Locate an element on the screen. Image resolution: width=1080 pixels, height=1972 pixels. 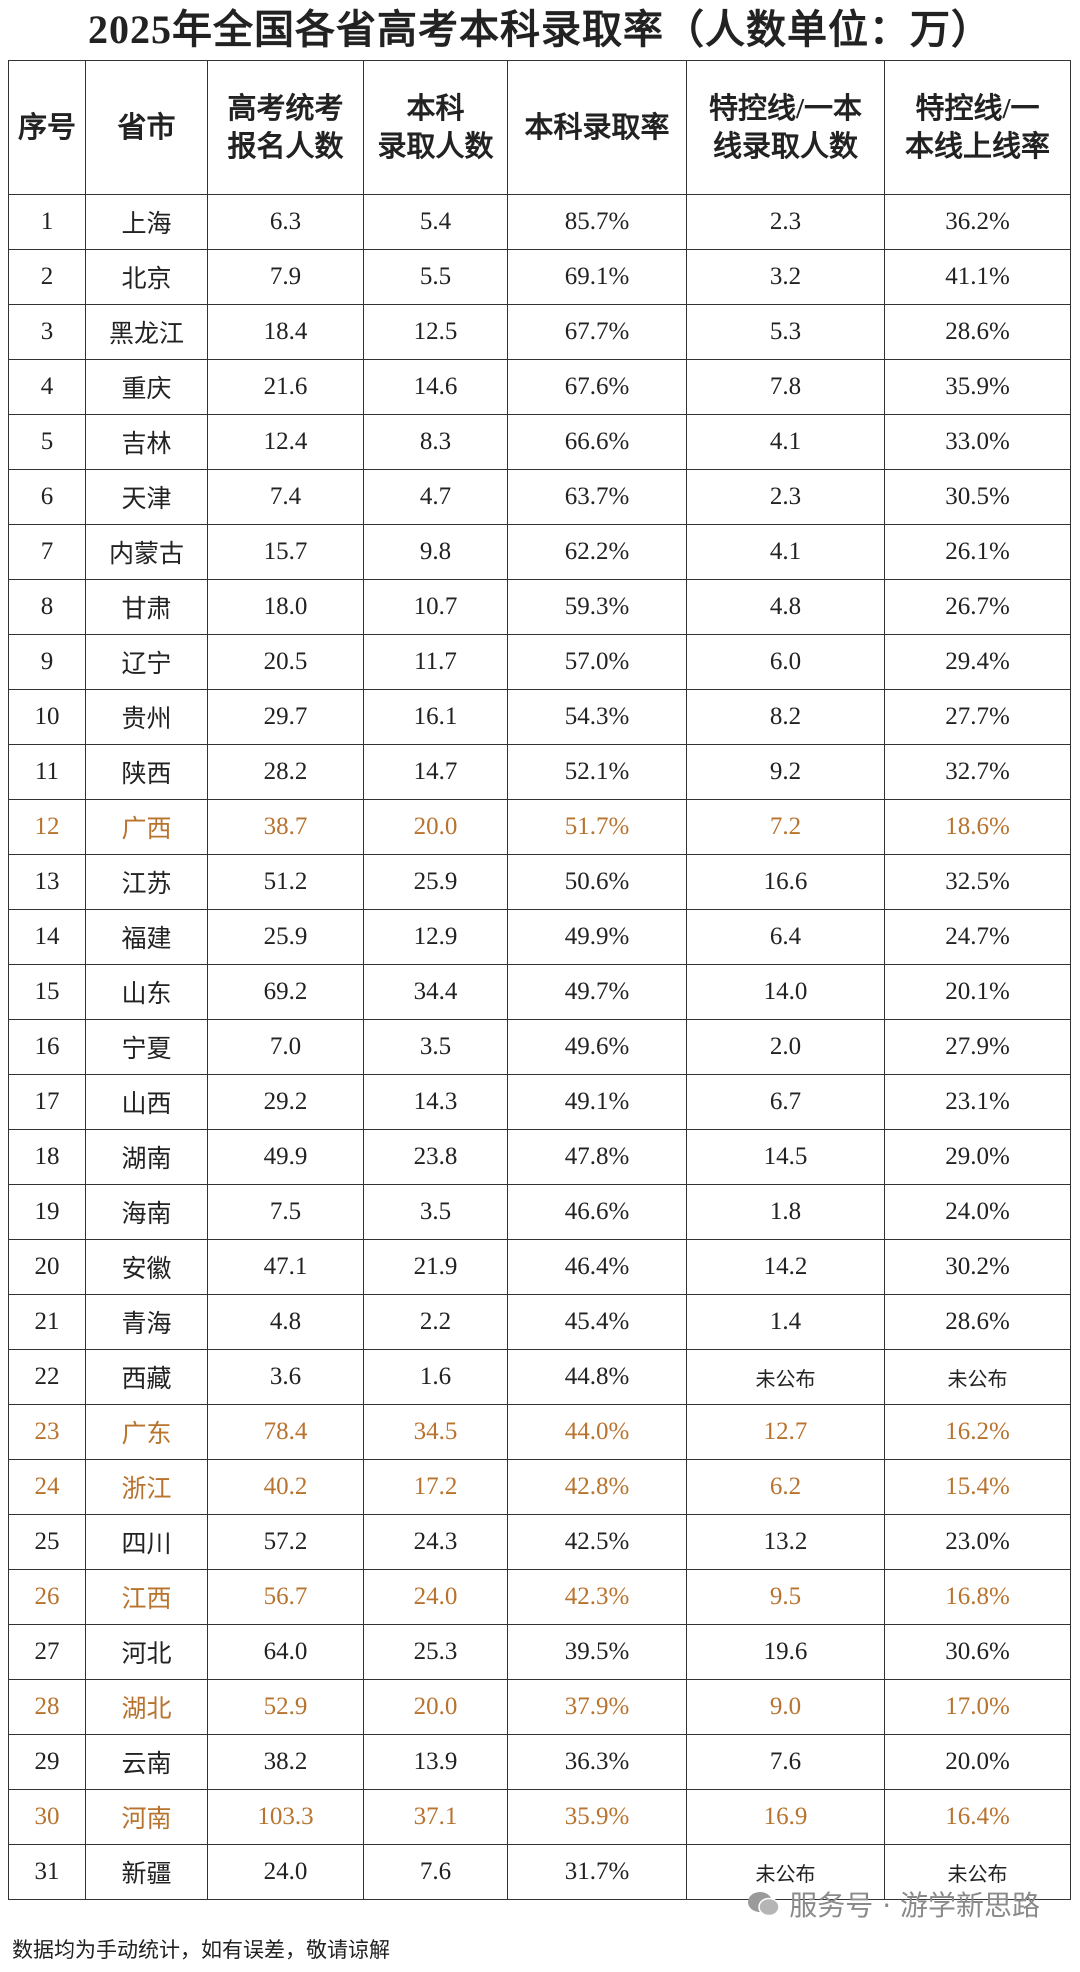
table-cell: 26 is located at coordinates (47, 1597).